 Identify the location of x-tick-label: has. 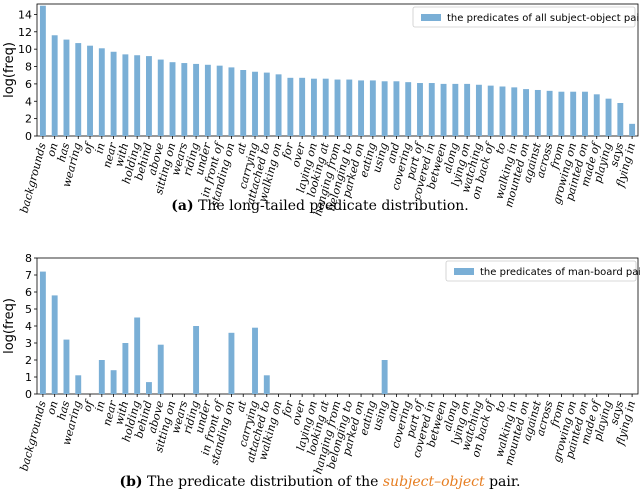
(64, 410).